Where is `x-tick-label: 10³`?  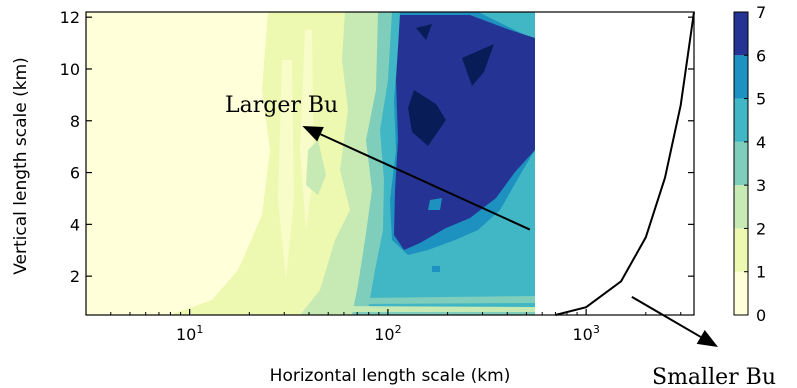
x-tick-label: 10³ is located at coordinates (585, 333).